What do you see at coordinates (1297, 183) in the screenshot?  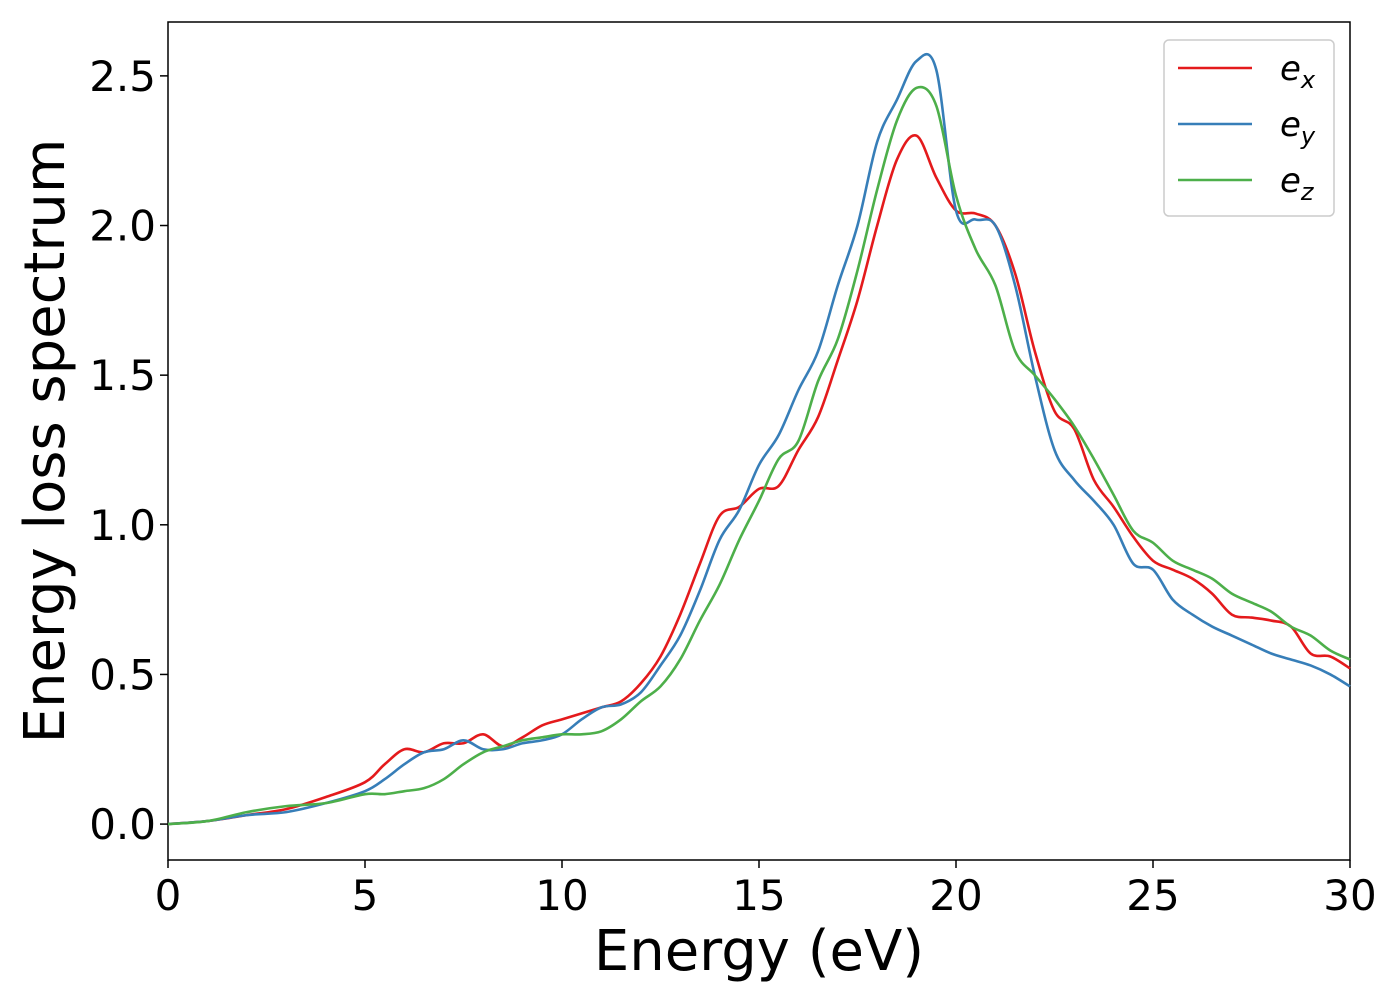 I see `legend-label-e-z: ez` at bounding box center [1297, 183].